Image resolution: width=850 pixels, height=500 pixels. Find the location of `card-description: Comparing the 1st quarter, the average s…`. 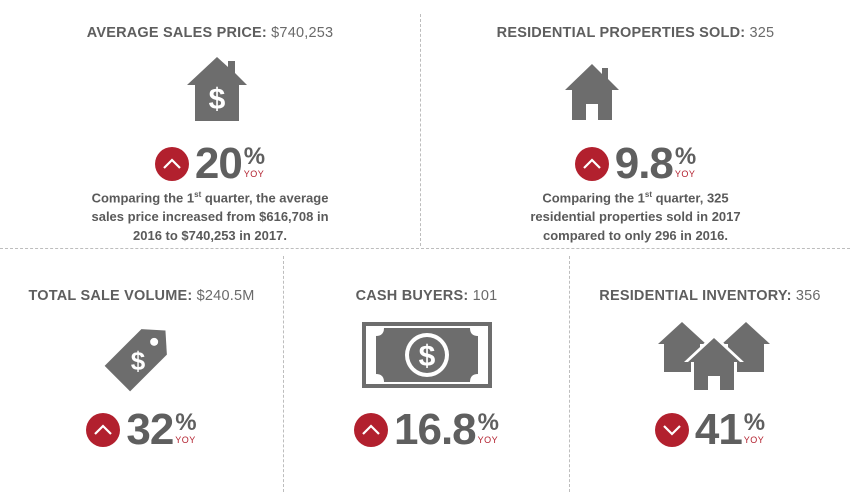

card-description: Comparing the 1st quarter, the average s… is located at coordinates (210, 217).